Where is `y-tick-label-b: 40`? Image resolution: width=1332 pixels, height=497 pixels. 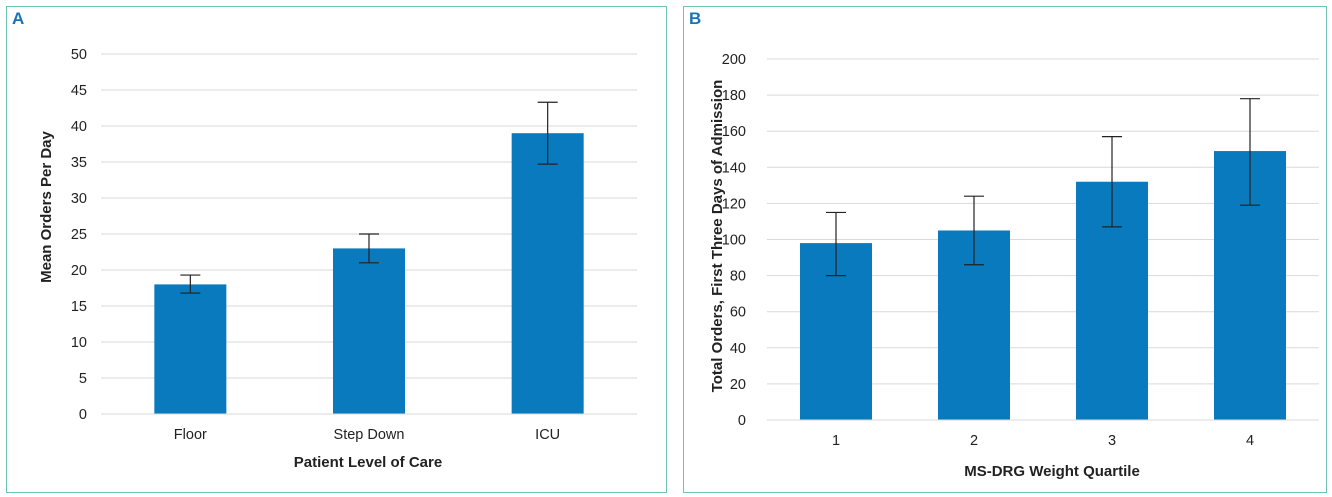 y-tick-label-b: 40 is located at coordinates (738, 349).